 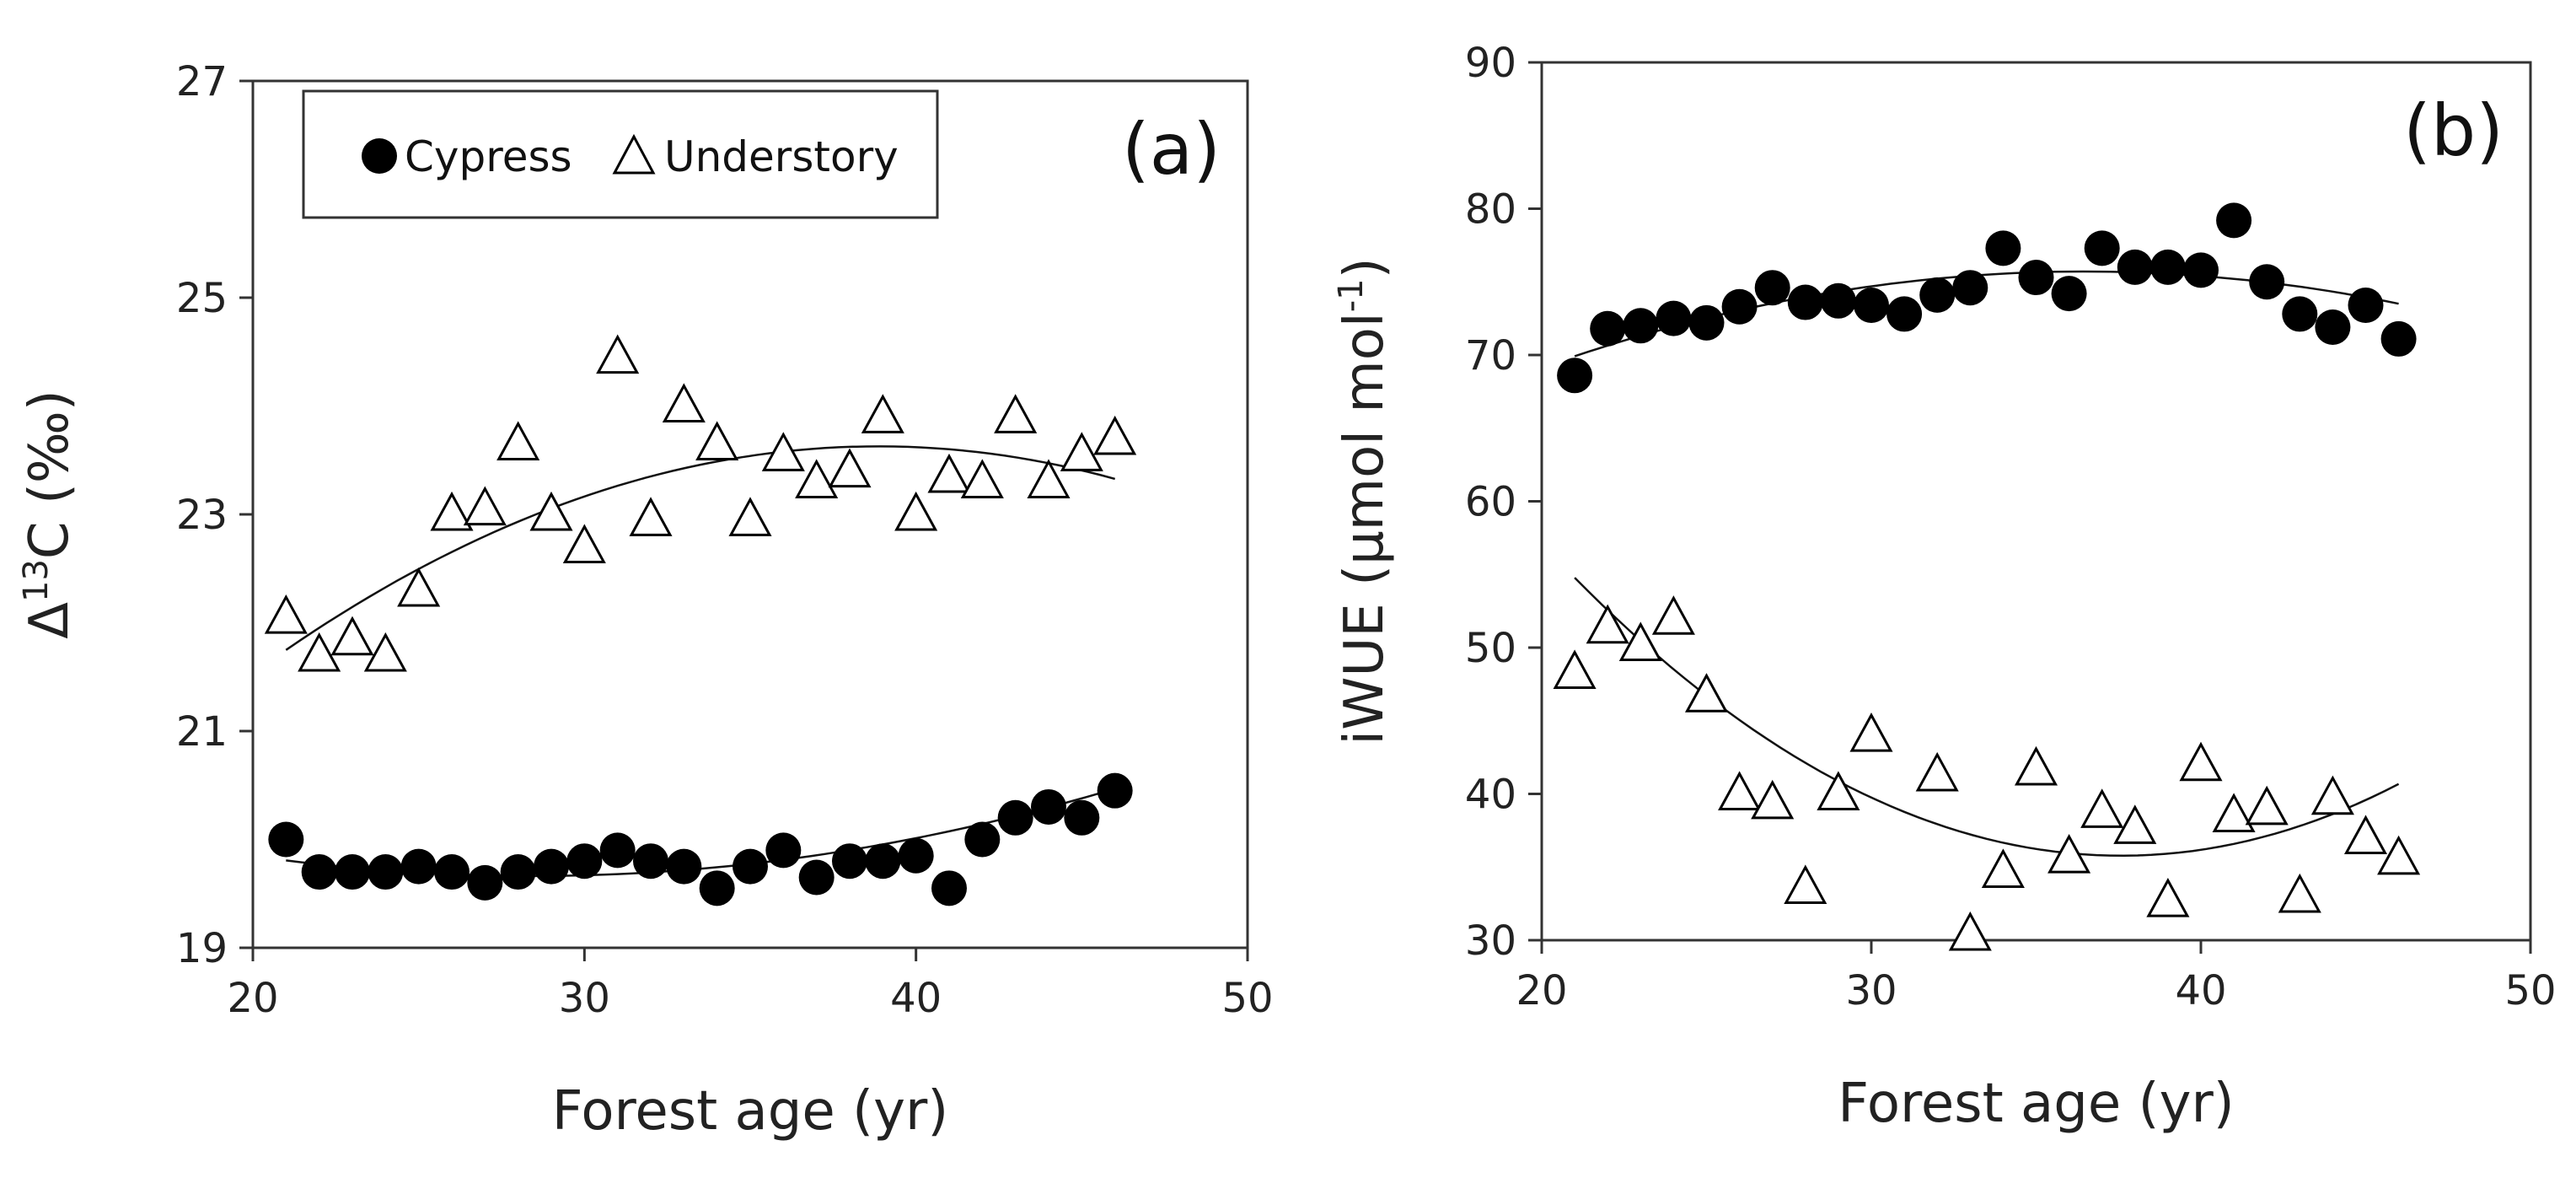 What do you see at coordinates (50, 620) in the screenshot?
I see `y-axis-label-prefix: Δ` at bounding box center [50, 620].